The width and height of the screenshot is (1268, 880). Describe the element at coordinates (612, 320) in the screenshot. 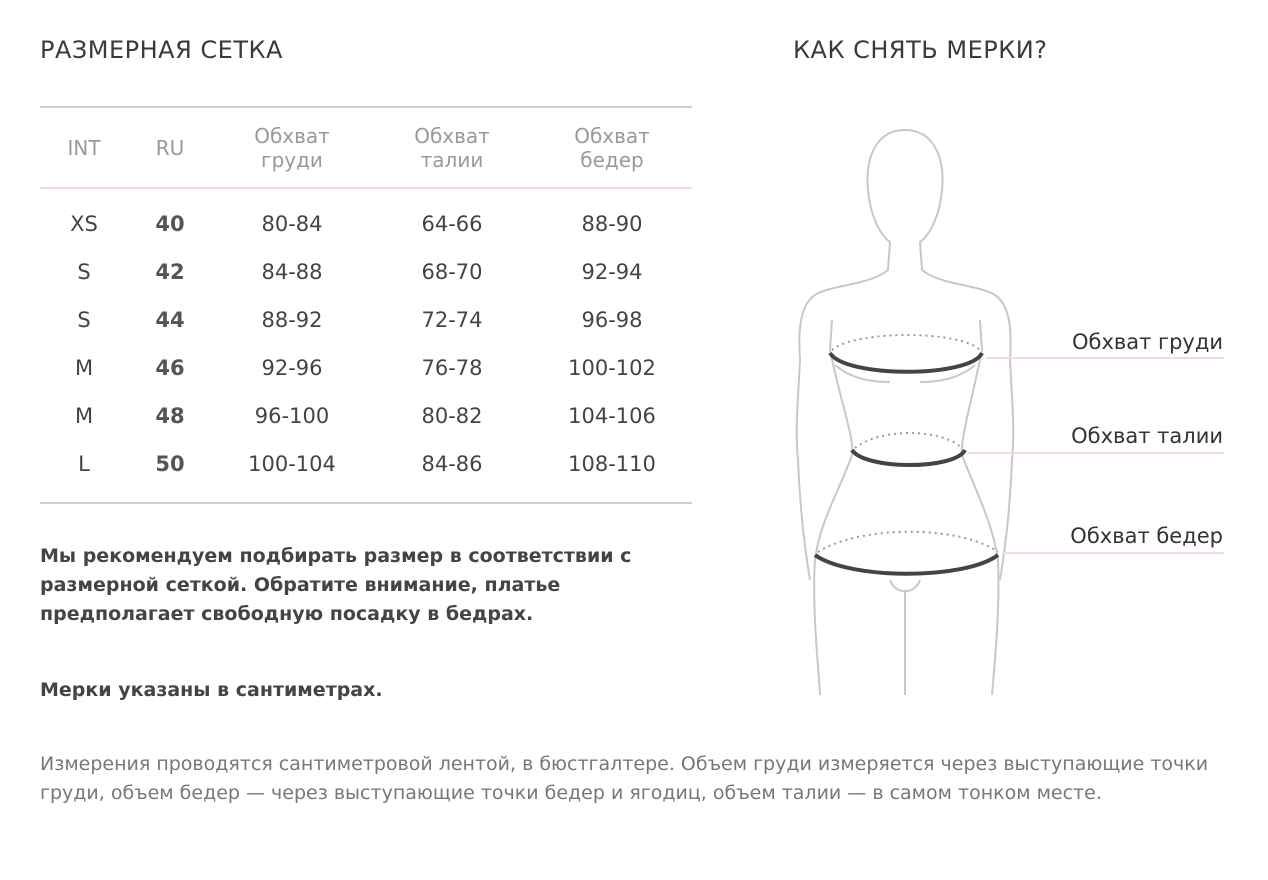

I see `cell-hips: 96-98` at that location.